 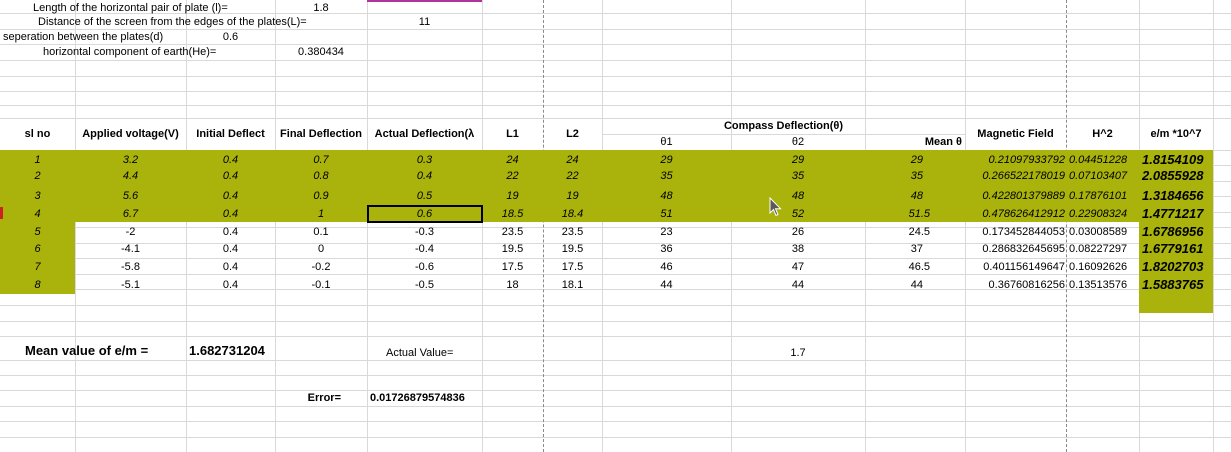 What do you see at coordinates (798, 353) in the screenshot?
I see `actual-value: 1.7` at bounding box center [798, 353].